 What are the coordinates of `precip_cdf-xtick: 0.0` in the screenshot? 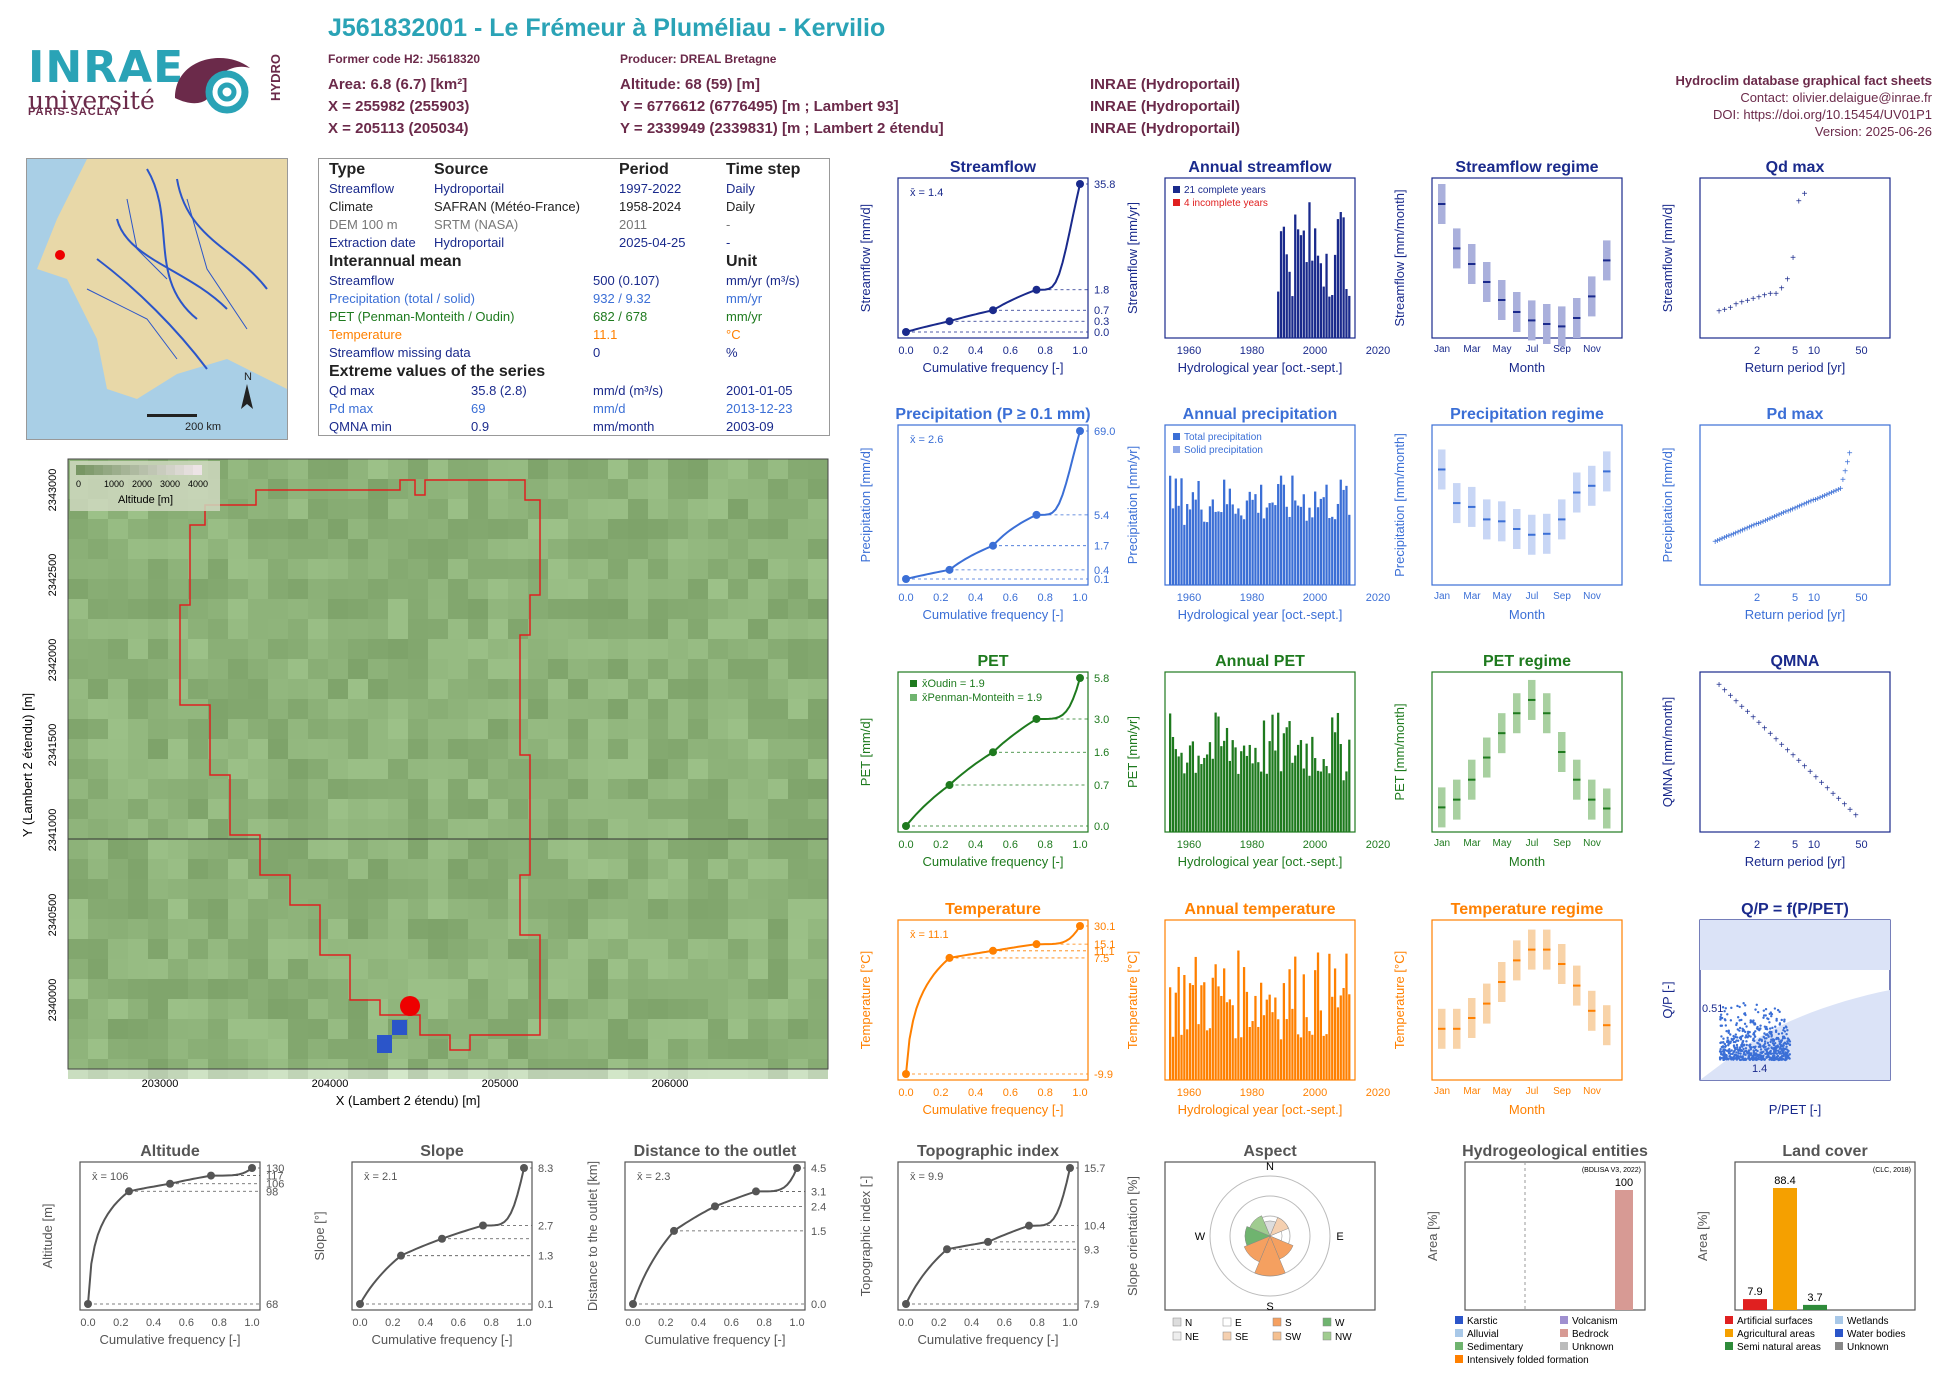 It's located at (905, 598).